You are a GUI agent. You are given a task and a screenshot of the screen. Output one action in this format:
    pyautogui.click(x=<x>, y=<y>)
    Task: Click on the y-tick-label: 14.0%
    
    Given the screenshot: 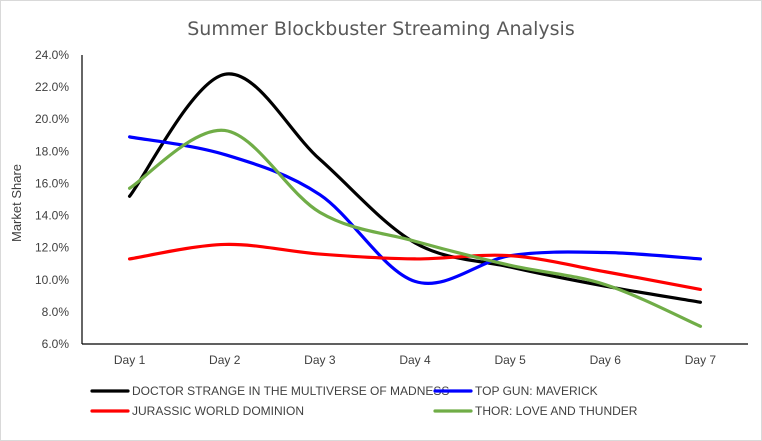 What is the action you would take?
    pyautogui.click(x=52, y=216)
    